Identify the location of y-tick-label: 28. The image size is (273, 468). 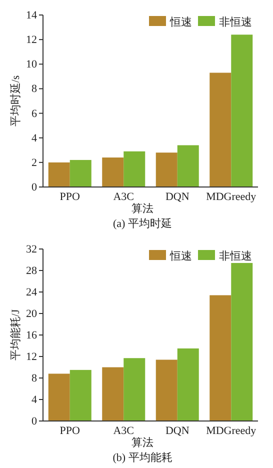
(32, 271).